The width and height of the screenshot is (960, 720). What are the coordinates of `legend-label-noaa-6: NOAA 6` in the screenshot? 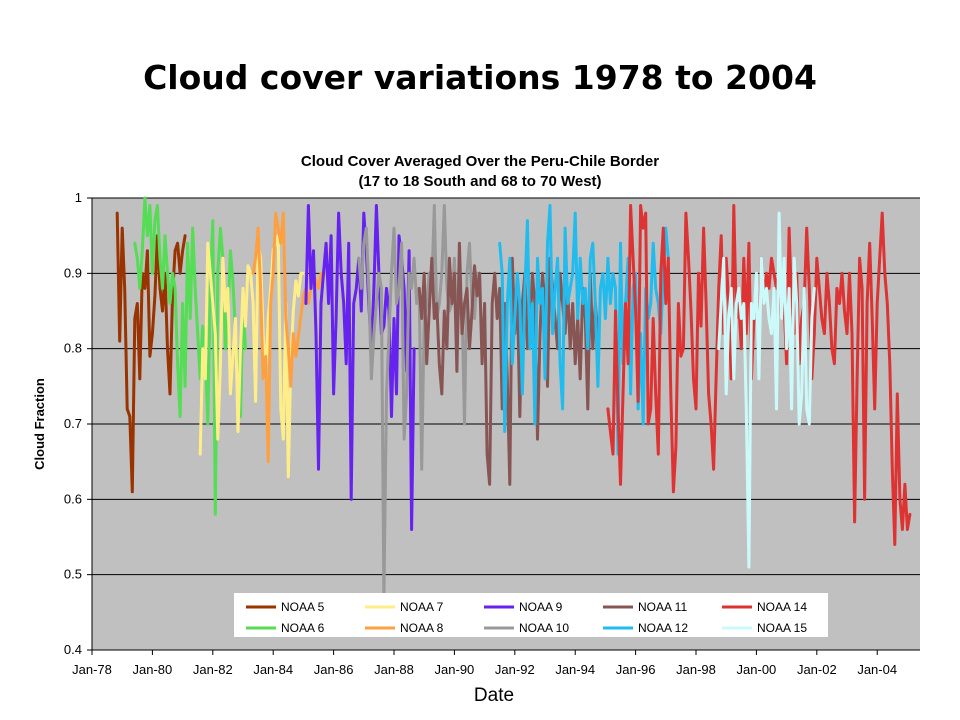 It's located at (303, 628).